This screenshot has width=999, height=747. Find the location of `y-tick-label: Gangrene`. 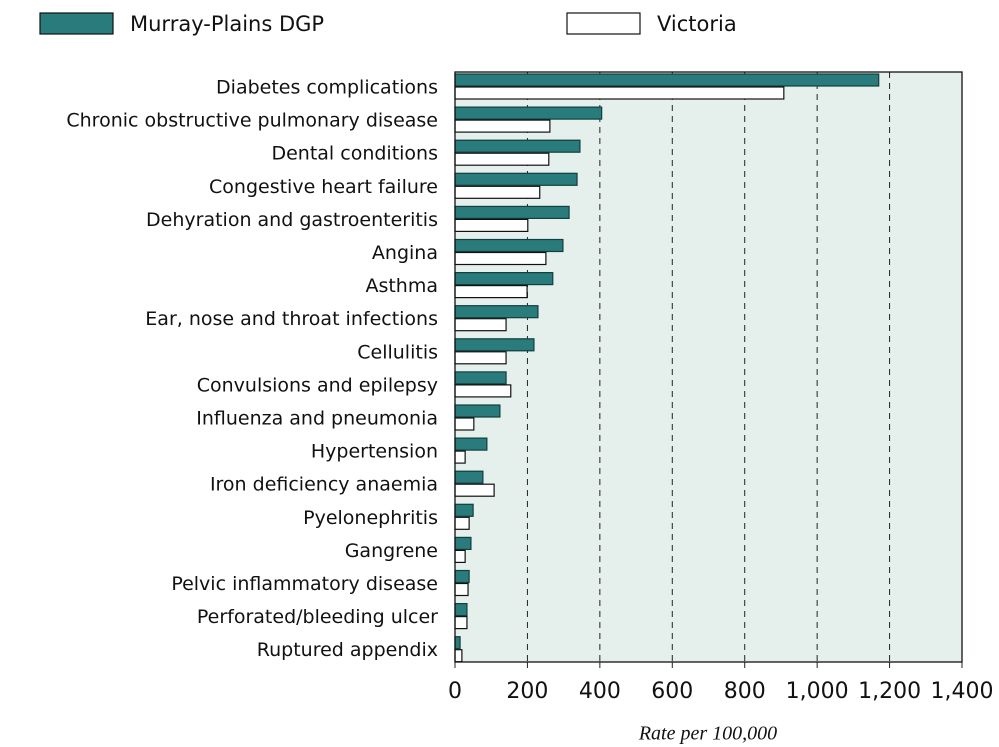

y-tick-label: Gangrene is located at coordinates (391, 551).